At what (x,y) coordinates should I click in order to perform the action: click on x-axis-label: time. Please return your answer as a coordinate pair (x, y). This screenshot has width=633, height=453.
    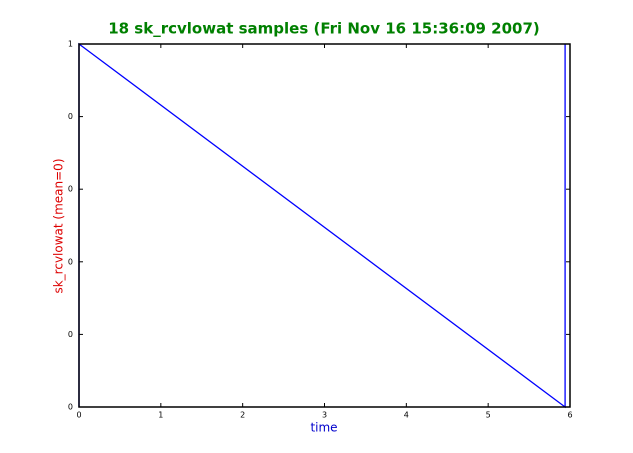
    Looking at the image, I should click on (323, 428).